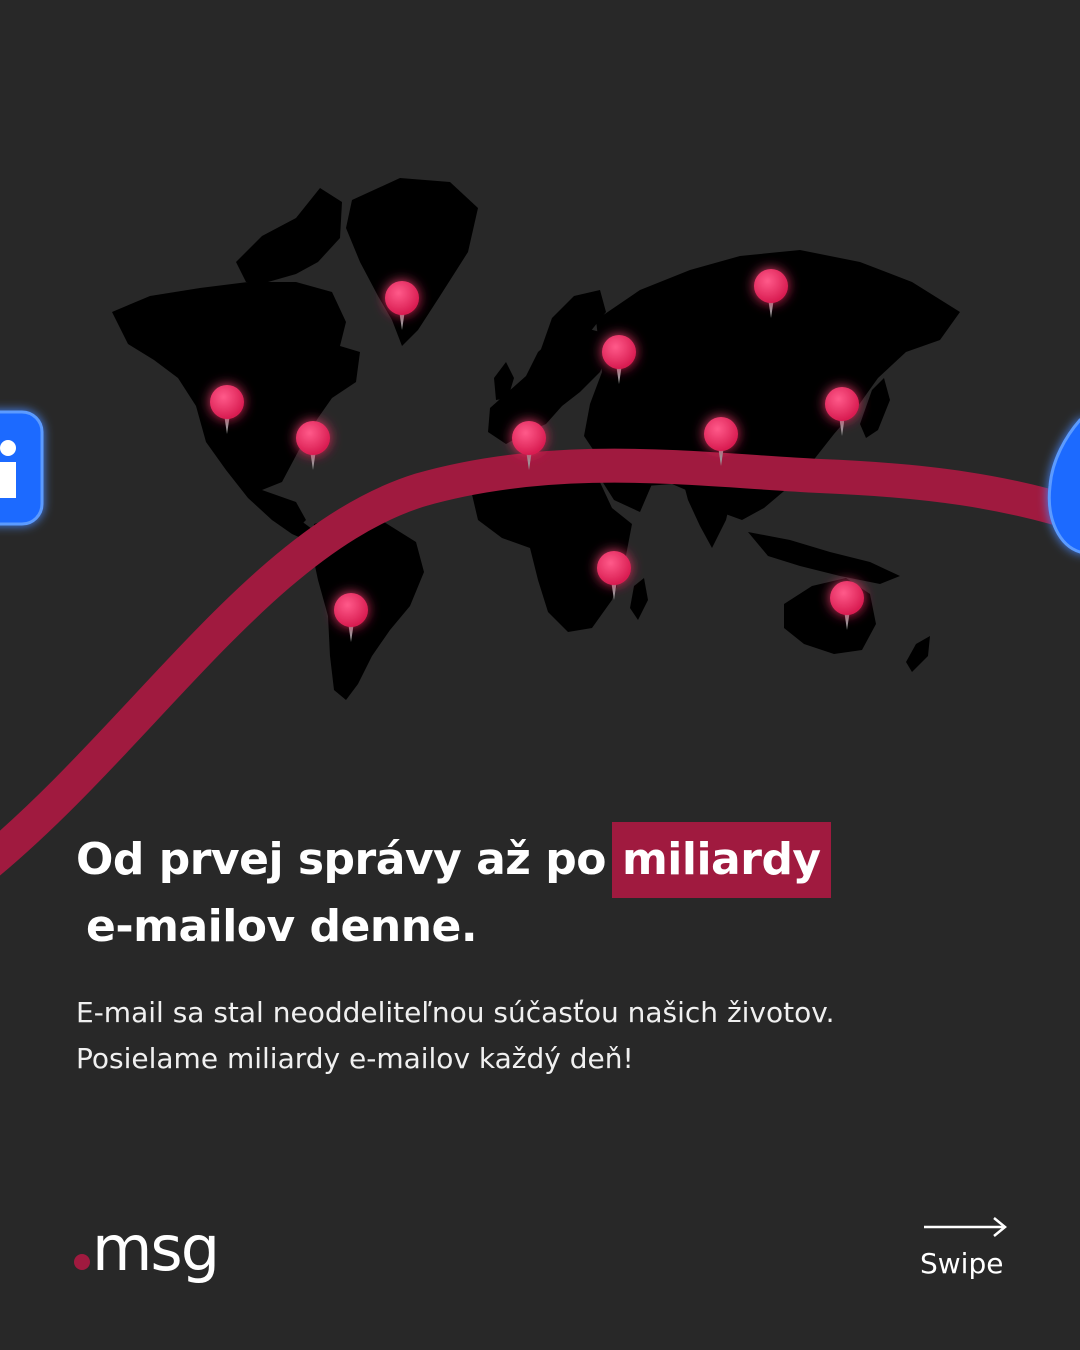 The width and height of the screenshot is (1080, 1350). Describe the element at coordinates (504, 381) in the screenshot. I see `landmass-uk` at that location.